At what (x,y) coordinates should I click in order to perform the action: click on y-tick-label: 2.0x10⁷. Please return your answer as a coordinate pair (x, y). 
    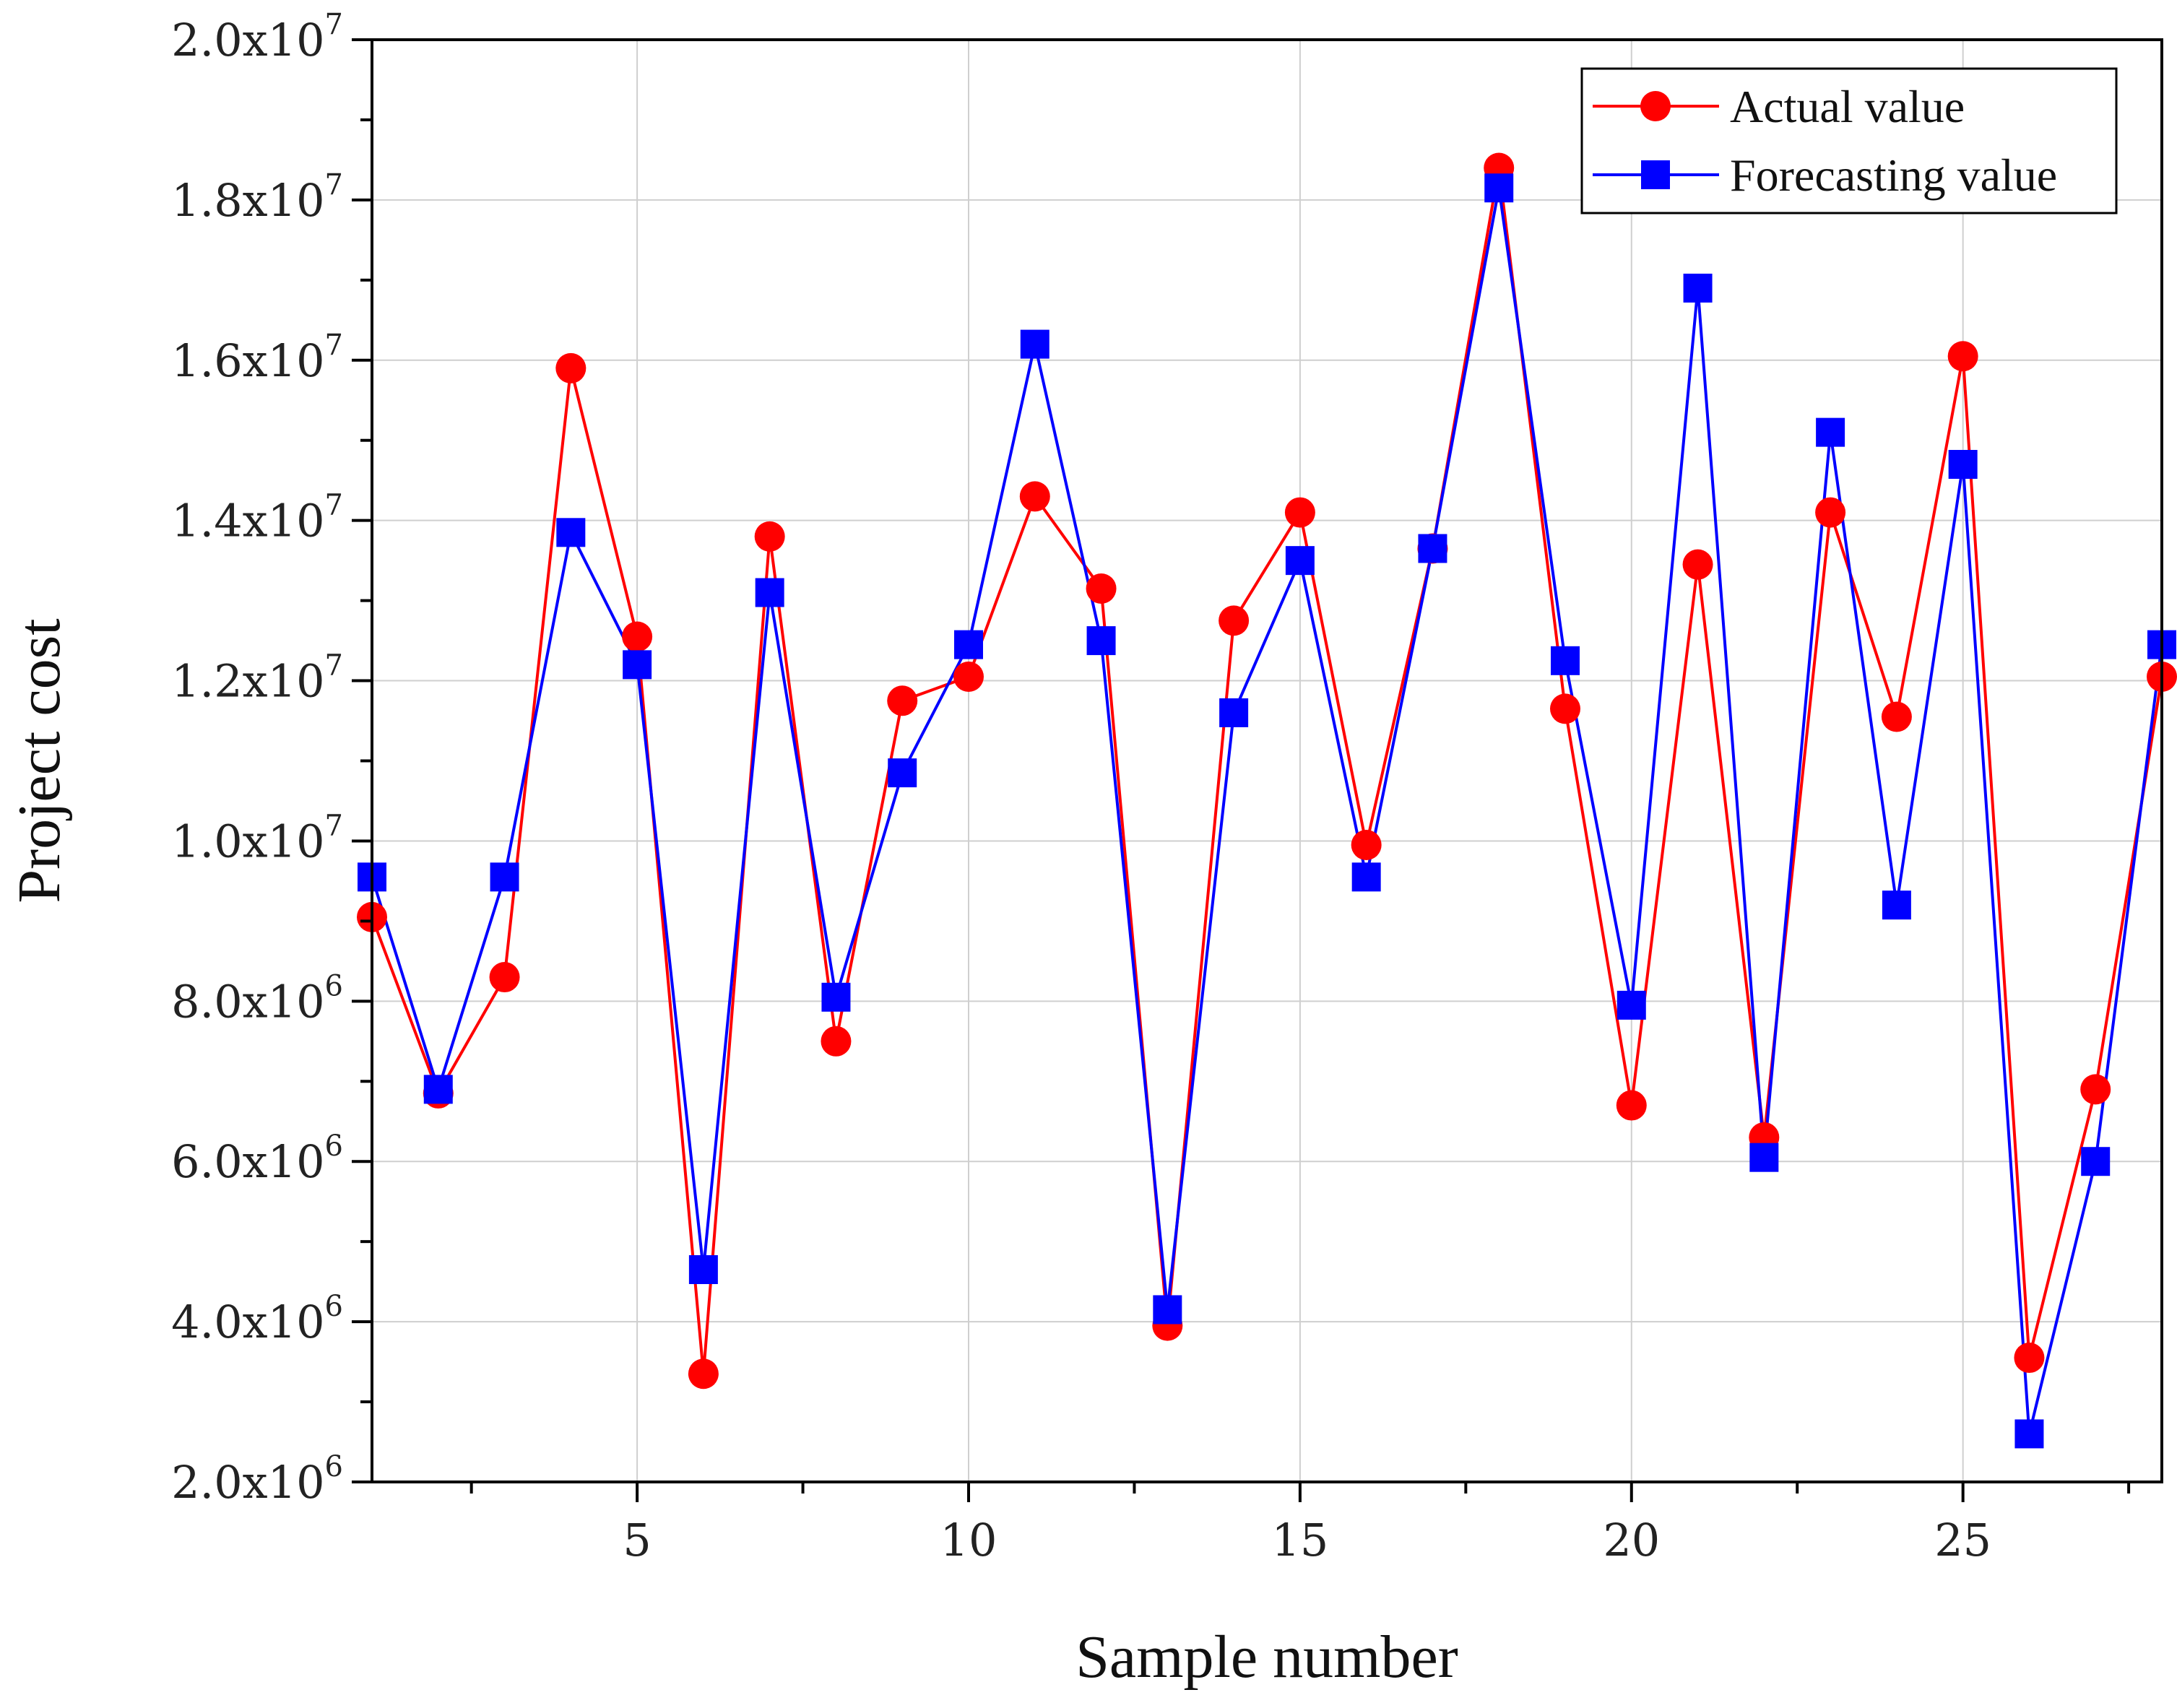
    Looking at the image, I should click on (257, 37).